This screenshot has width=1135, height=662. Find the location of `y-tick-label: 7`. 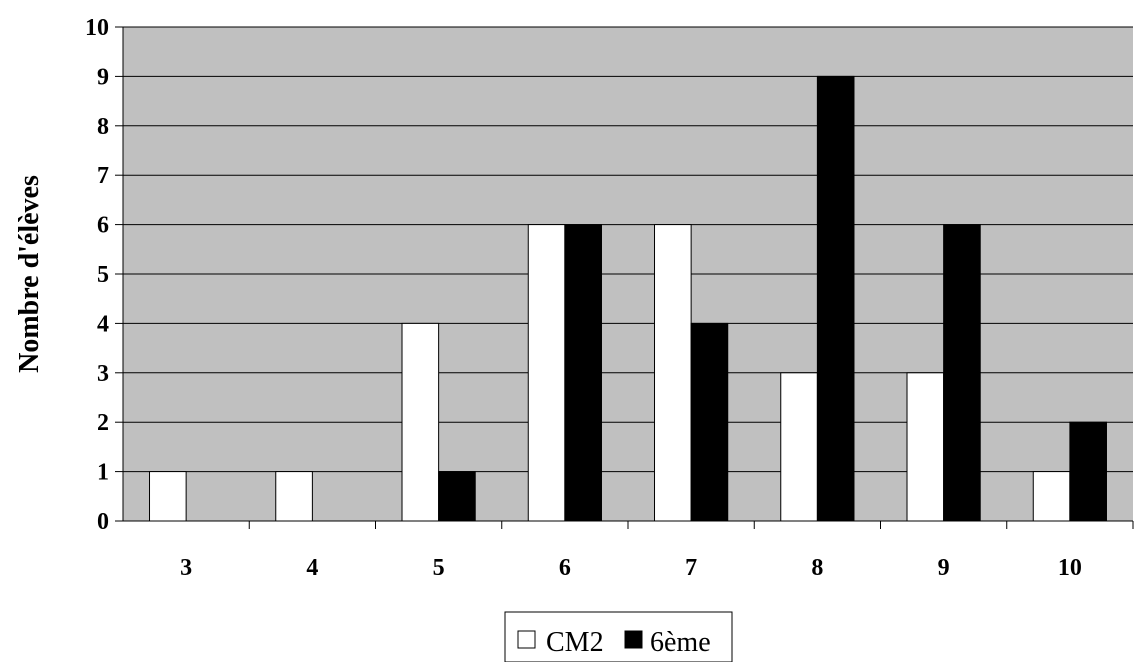

y-tick-label: 7 is located at coordinates (103, 176).